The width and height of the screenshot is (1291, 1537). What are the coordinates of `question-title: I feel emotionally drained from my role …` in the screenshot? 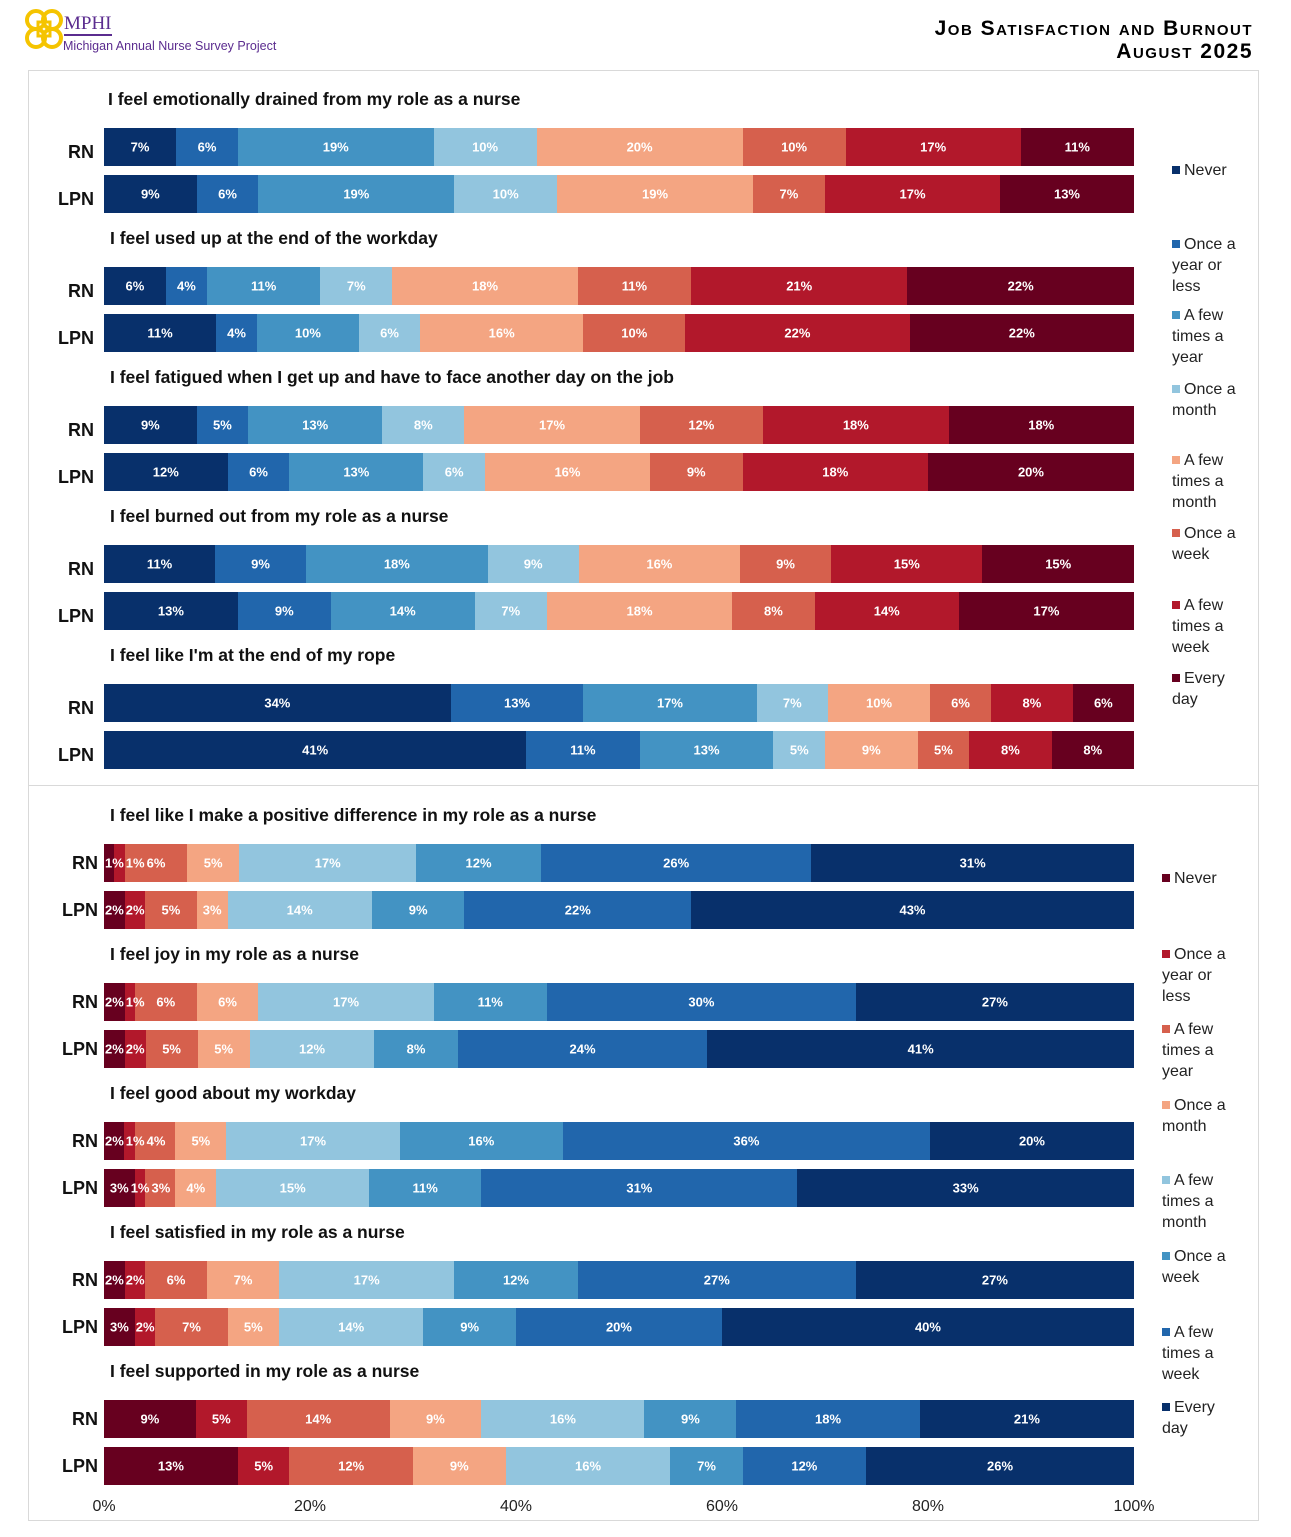 It's located at (314, 99).